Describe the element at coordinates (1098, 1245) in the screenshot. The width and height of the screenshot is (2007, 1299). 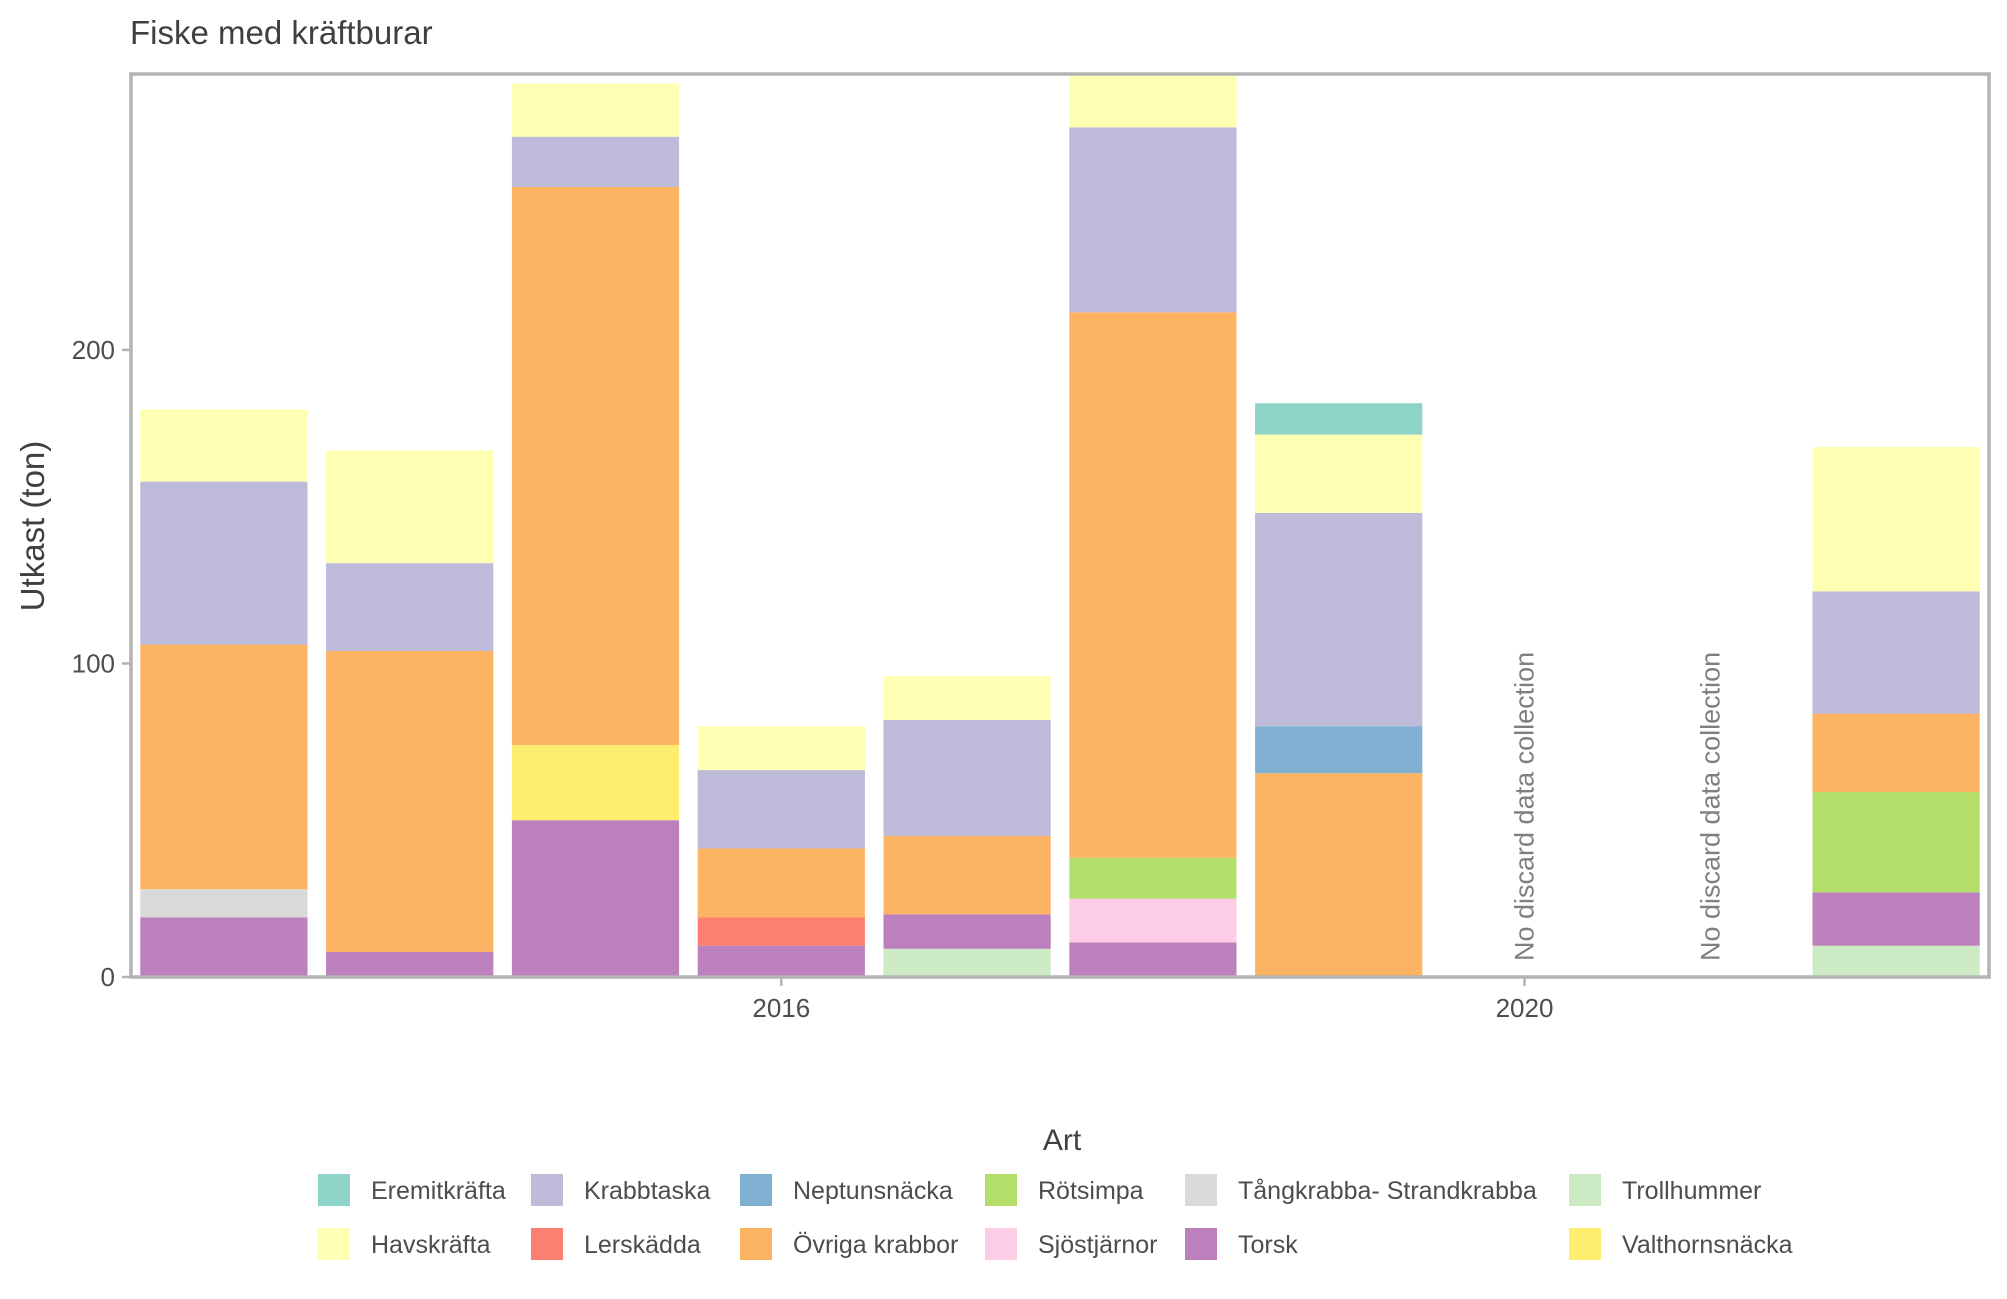
I see `legend-label-sjostjarnor: Sjöstjärnor` at that location.